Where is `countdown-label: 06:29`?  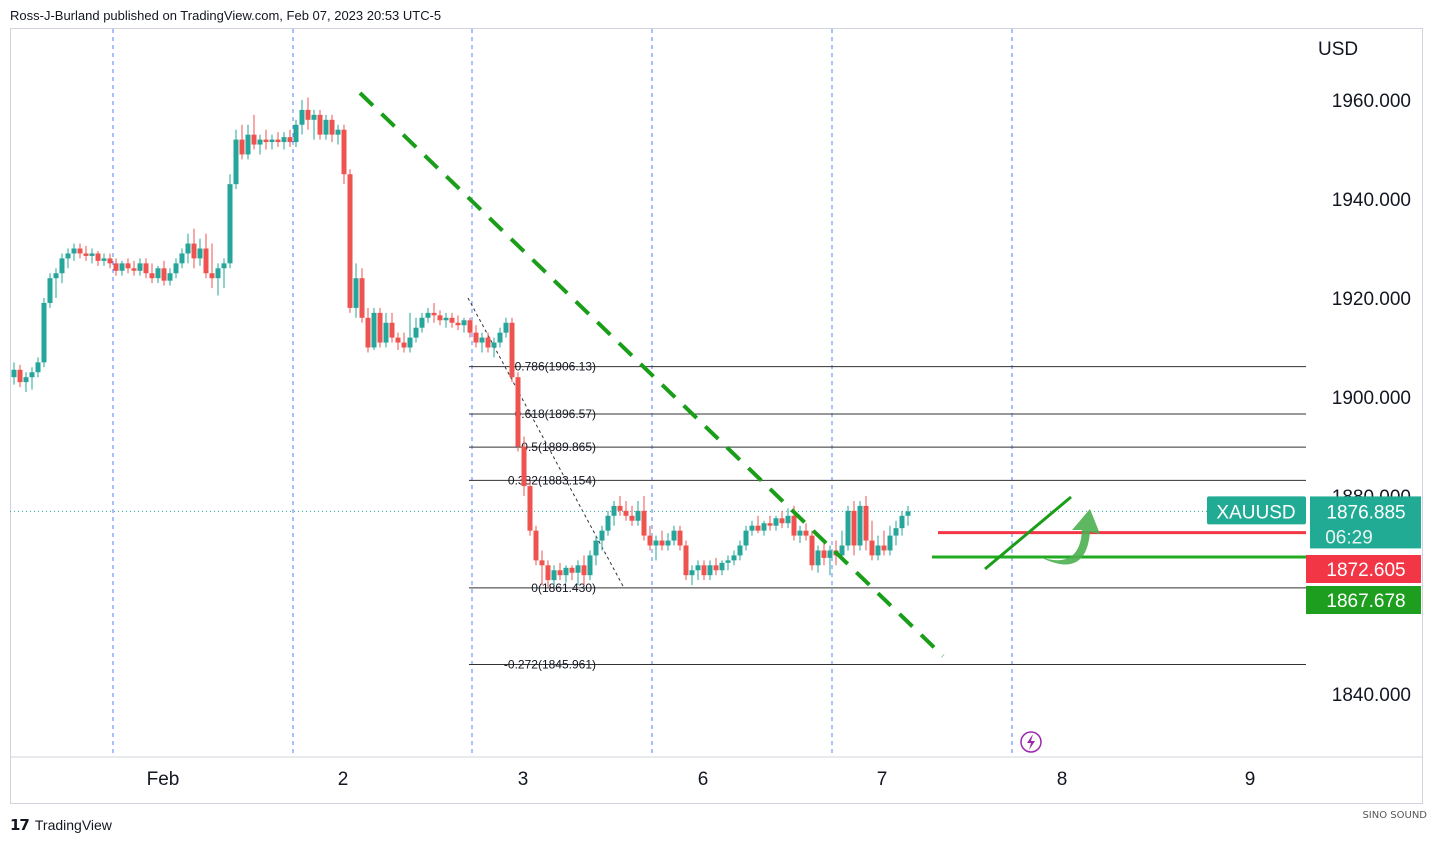 countdown-label: 06:29 is located at coordinates (1349, 537).